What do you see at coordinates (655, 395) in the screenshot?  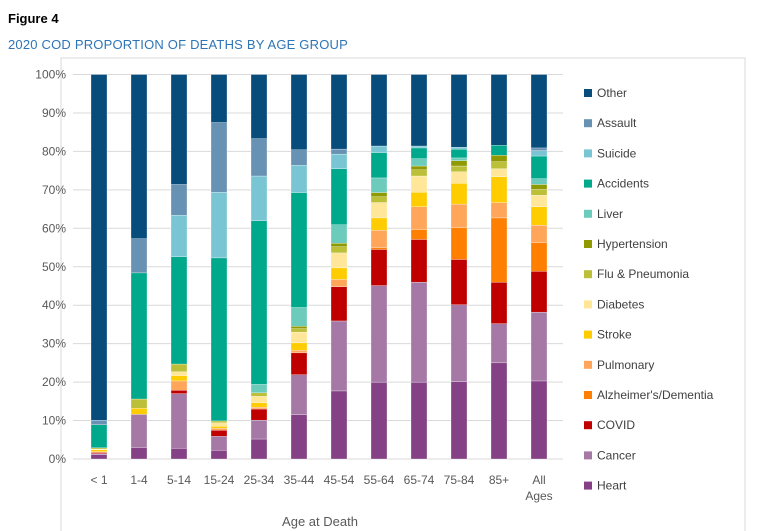 I see `legend-label: Alzheimer's/Dementia` at bounding box center [655, 395].